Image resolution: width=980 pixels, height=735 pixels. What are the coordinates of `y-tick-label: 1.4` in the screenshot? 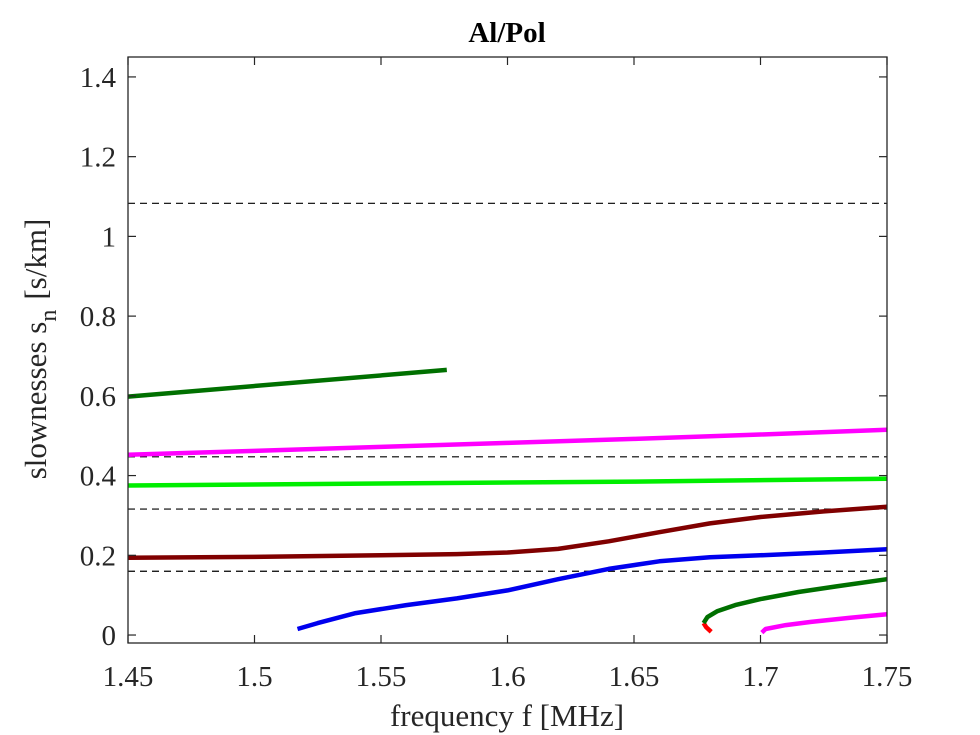 It's located at (98, 78).